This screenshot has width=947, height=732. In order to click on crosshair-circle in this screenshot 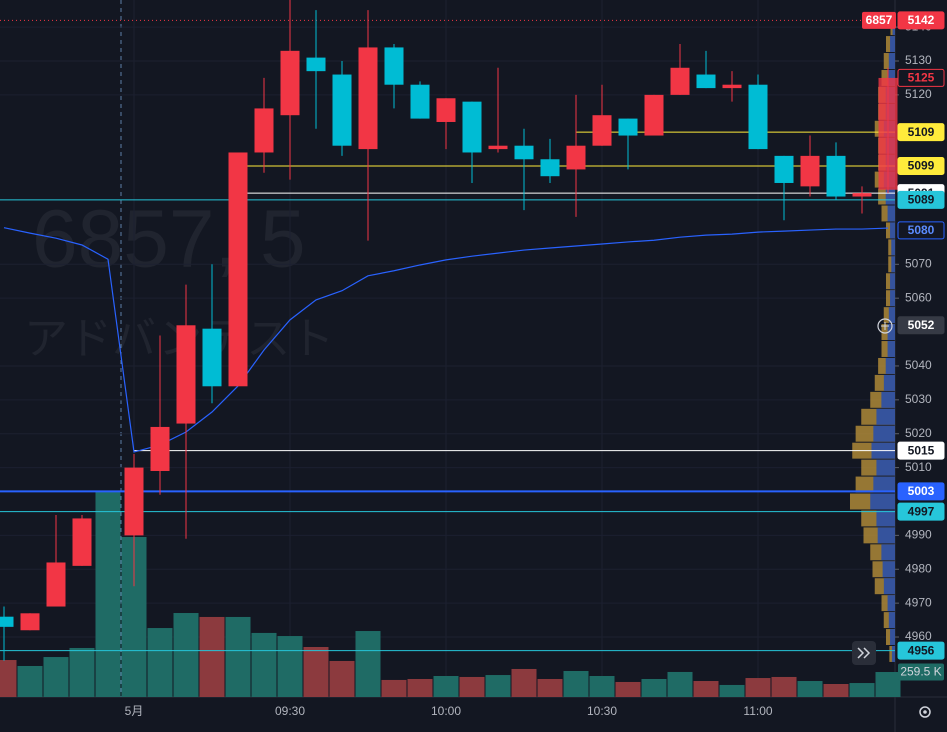, I will do `click(885, 326)`.